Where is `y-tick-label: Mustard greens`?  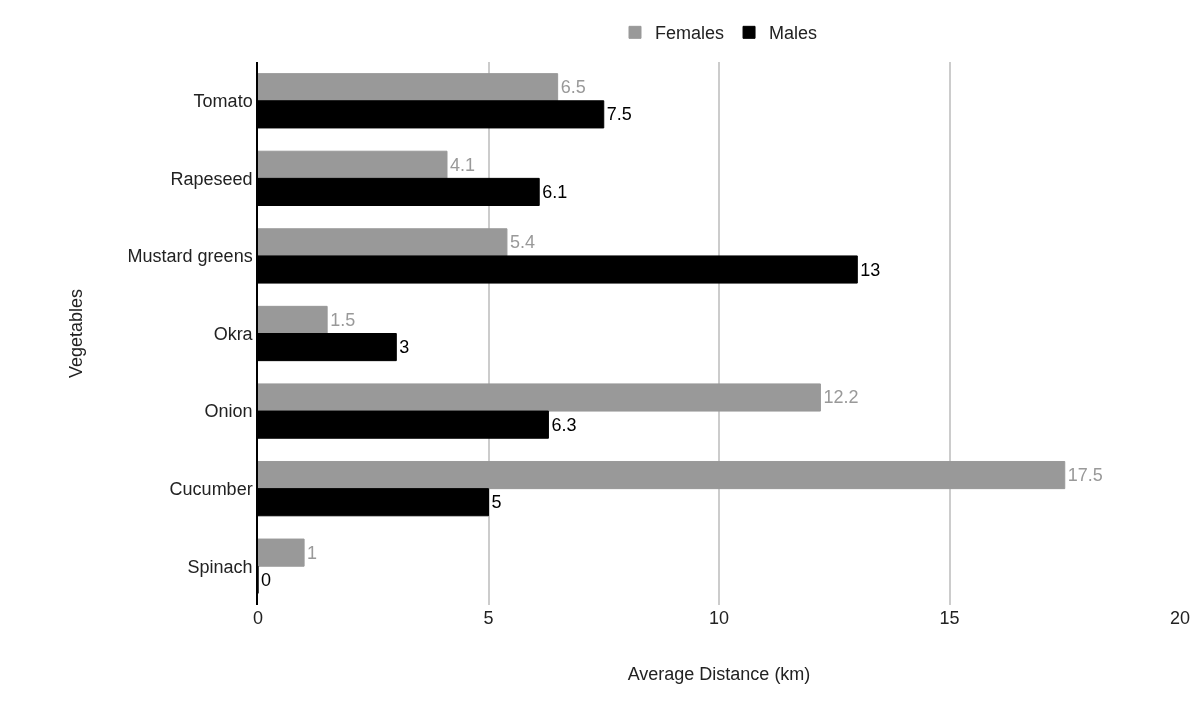
y-tick-label: Mustard greens is located at coordinates (190, 256).